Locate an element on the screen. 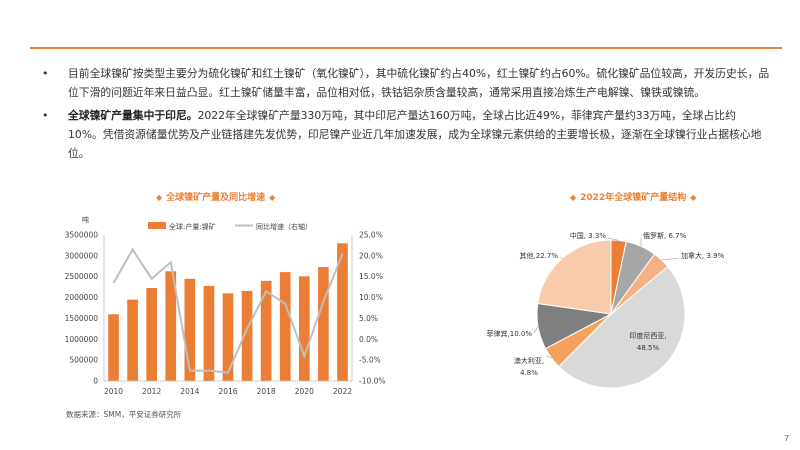 This screenshot has height=450, width=800. y-left-tick-label: 1000000 is located at coordinates (82, 339).